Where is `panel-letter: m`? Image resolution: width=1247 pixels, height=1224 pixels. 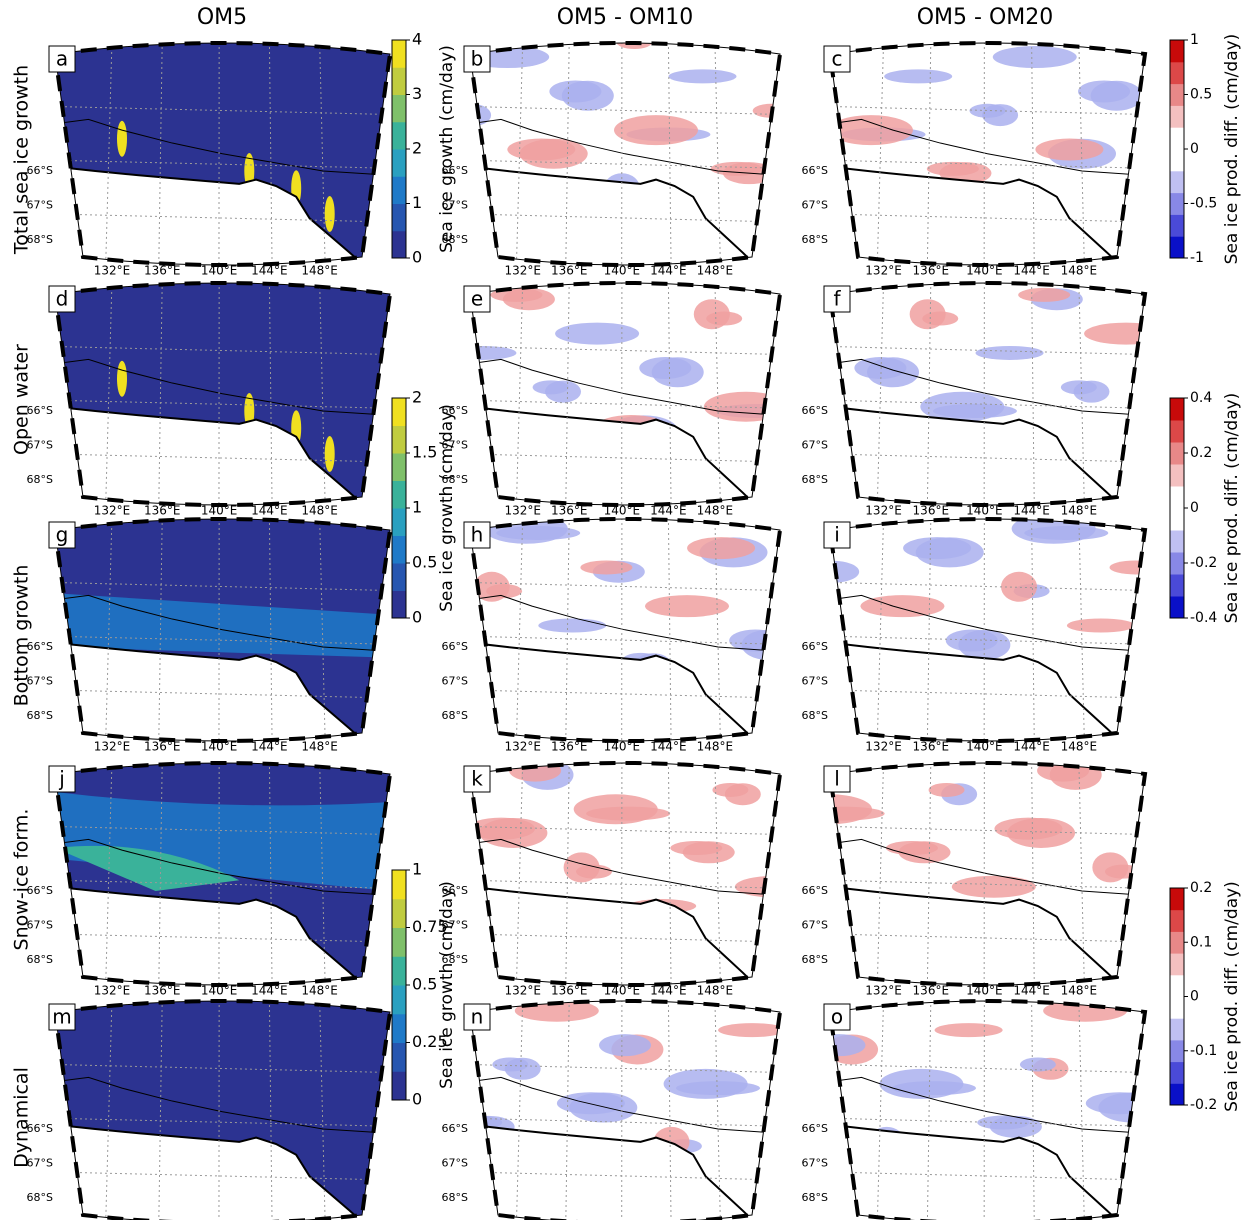 panel-letter: m is located at coordinates (61, 1017).